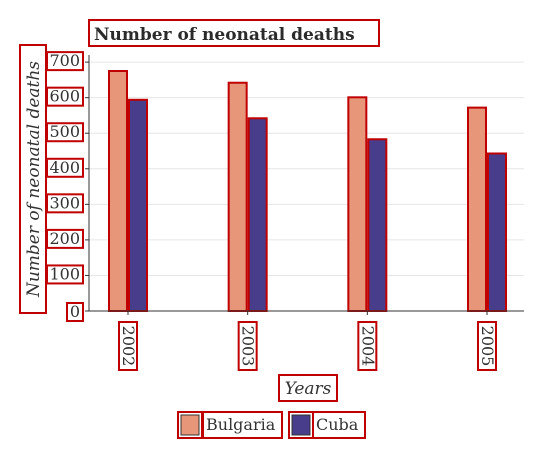  Describe the element at coordinates (64, 202) in the screenshot. I see `y-tick-label: 300` at that location.